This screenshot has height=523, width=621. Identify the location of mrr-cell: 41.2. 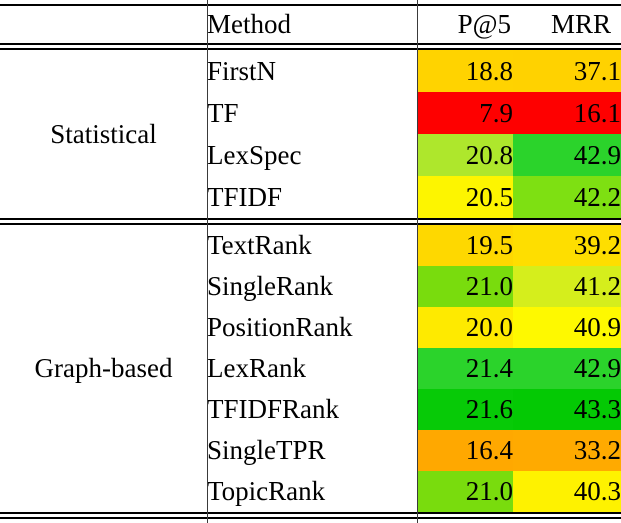
(567, 286).